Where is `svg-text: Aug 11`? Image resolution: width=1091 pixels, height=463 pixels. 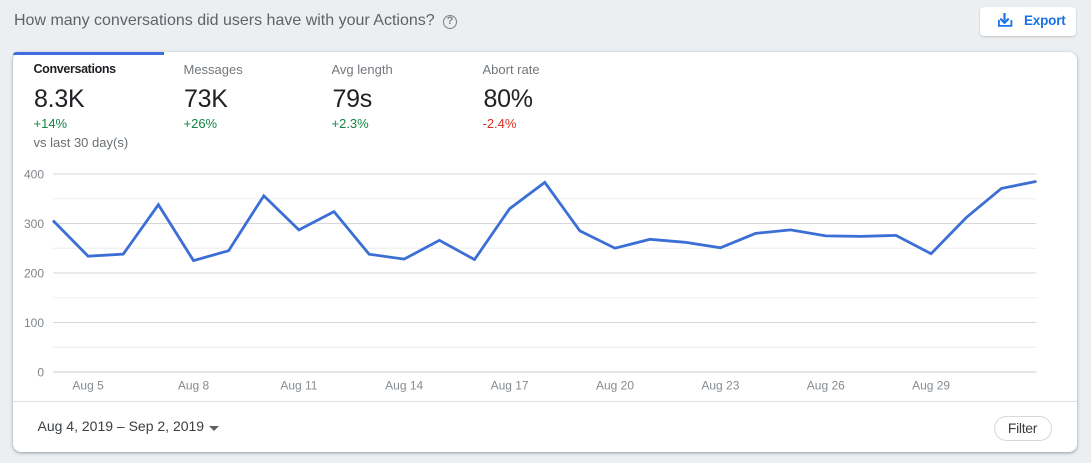
svg-text: Aug 11 is located at coordinates (298, 386).